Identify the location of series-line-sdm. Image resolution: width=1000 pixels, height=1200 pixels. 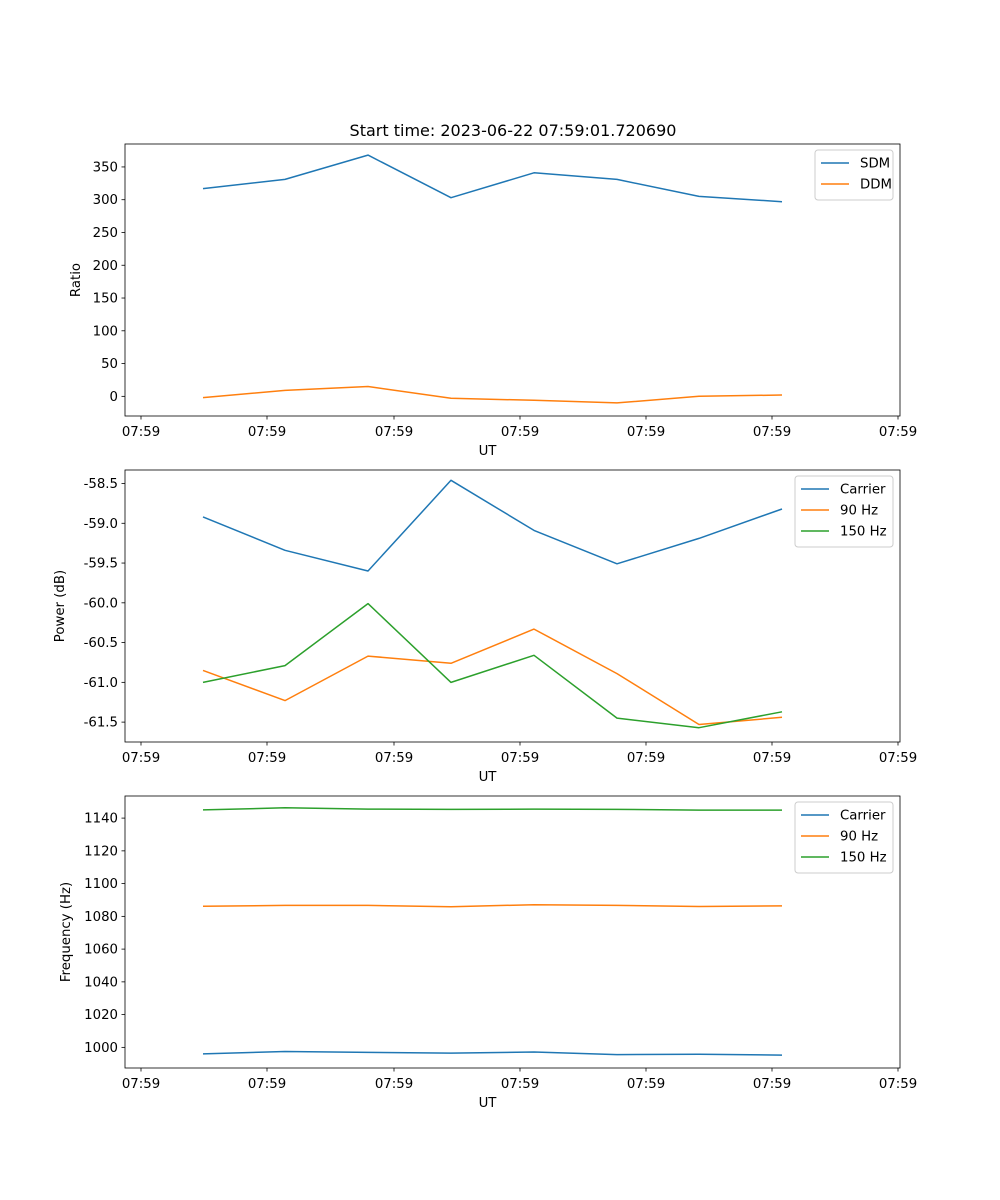
(492, 178).